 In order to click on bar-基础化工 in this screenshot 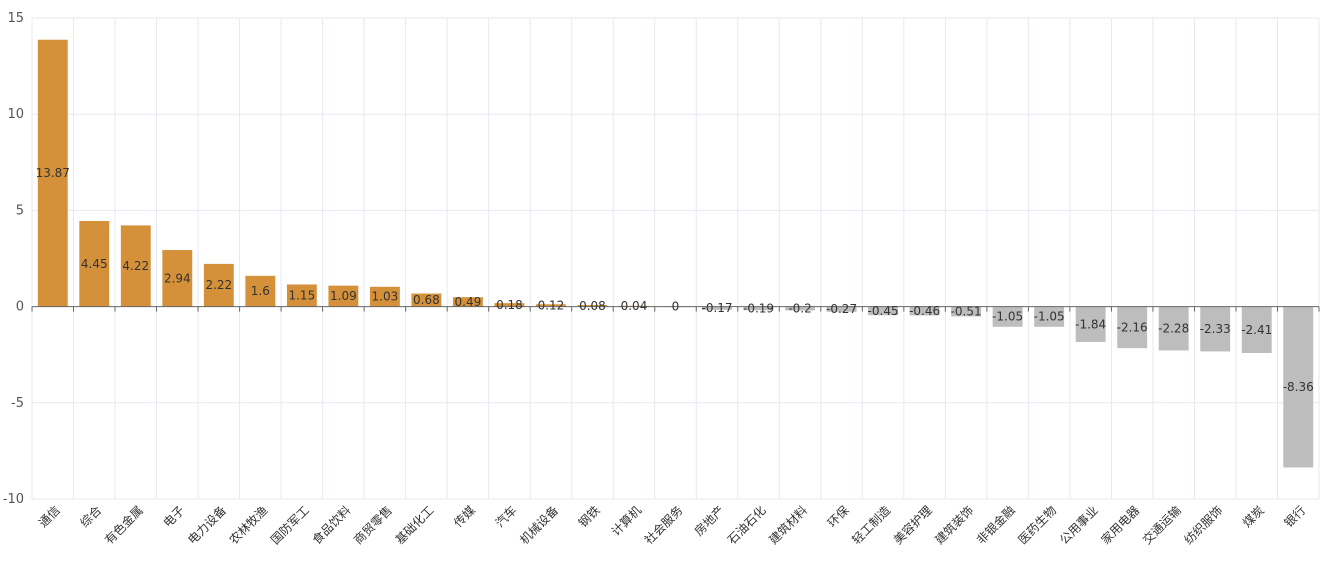, I will do `click(426, 300)`.